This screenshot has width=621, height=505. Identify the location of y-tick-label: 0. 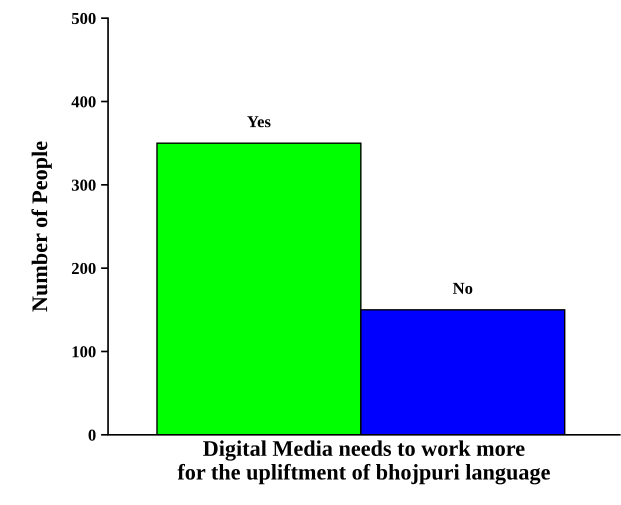
(92, 435).